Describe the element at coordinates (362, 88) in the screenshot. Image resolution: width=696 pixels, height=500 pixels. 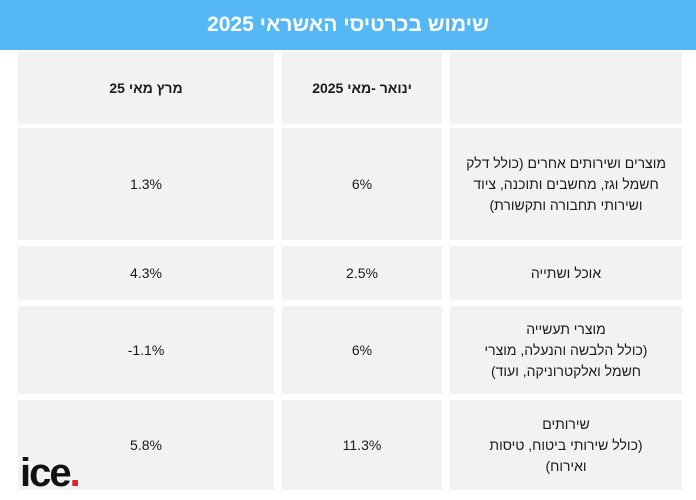
I see `header-ytd: ינואר -מאי 2025` at that location.